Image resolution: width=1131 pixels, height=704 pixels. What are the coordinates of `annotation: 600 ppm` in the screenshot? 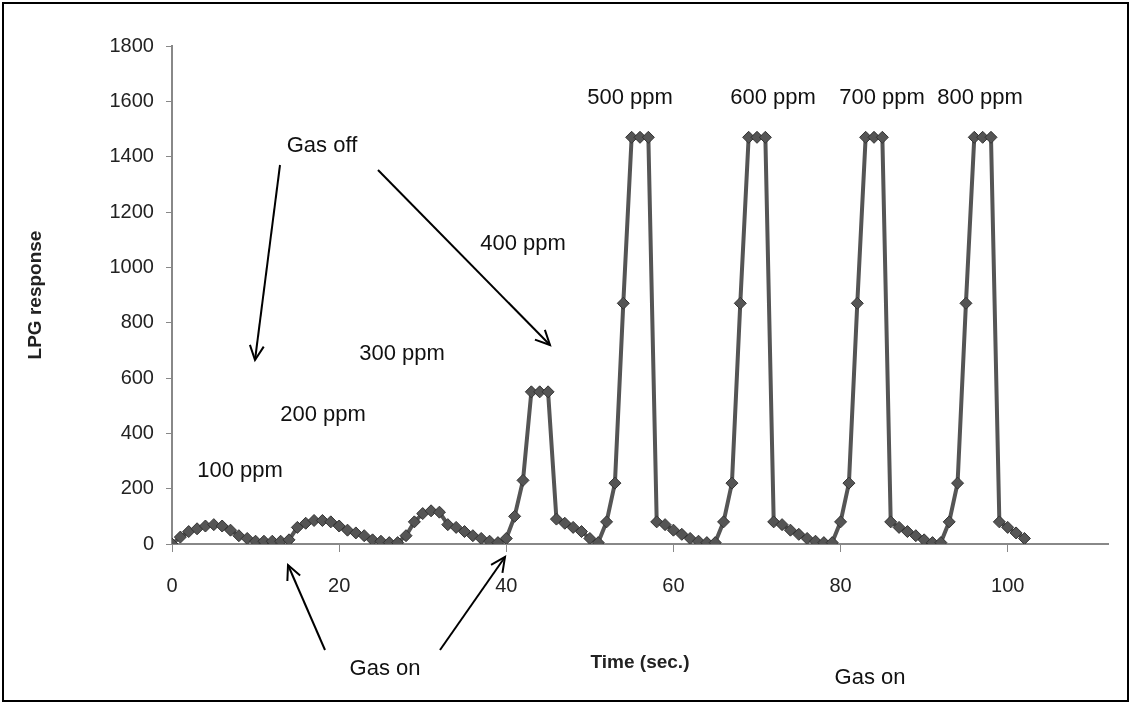 It's located at (773, 97).